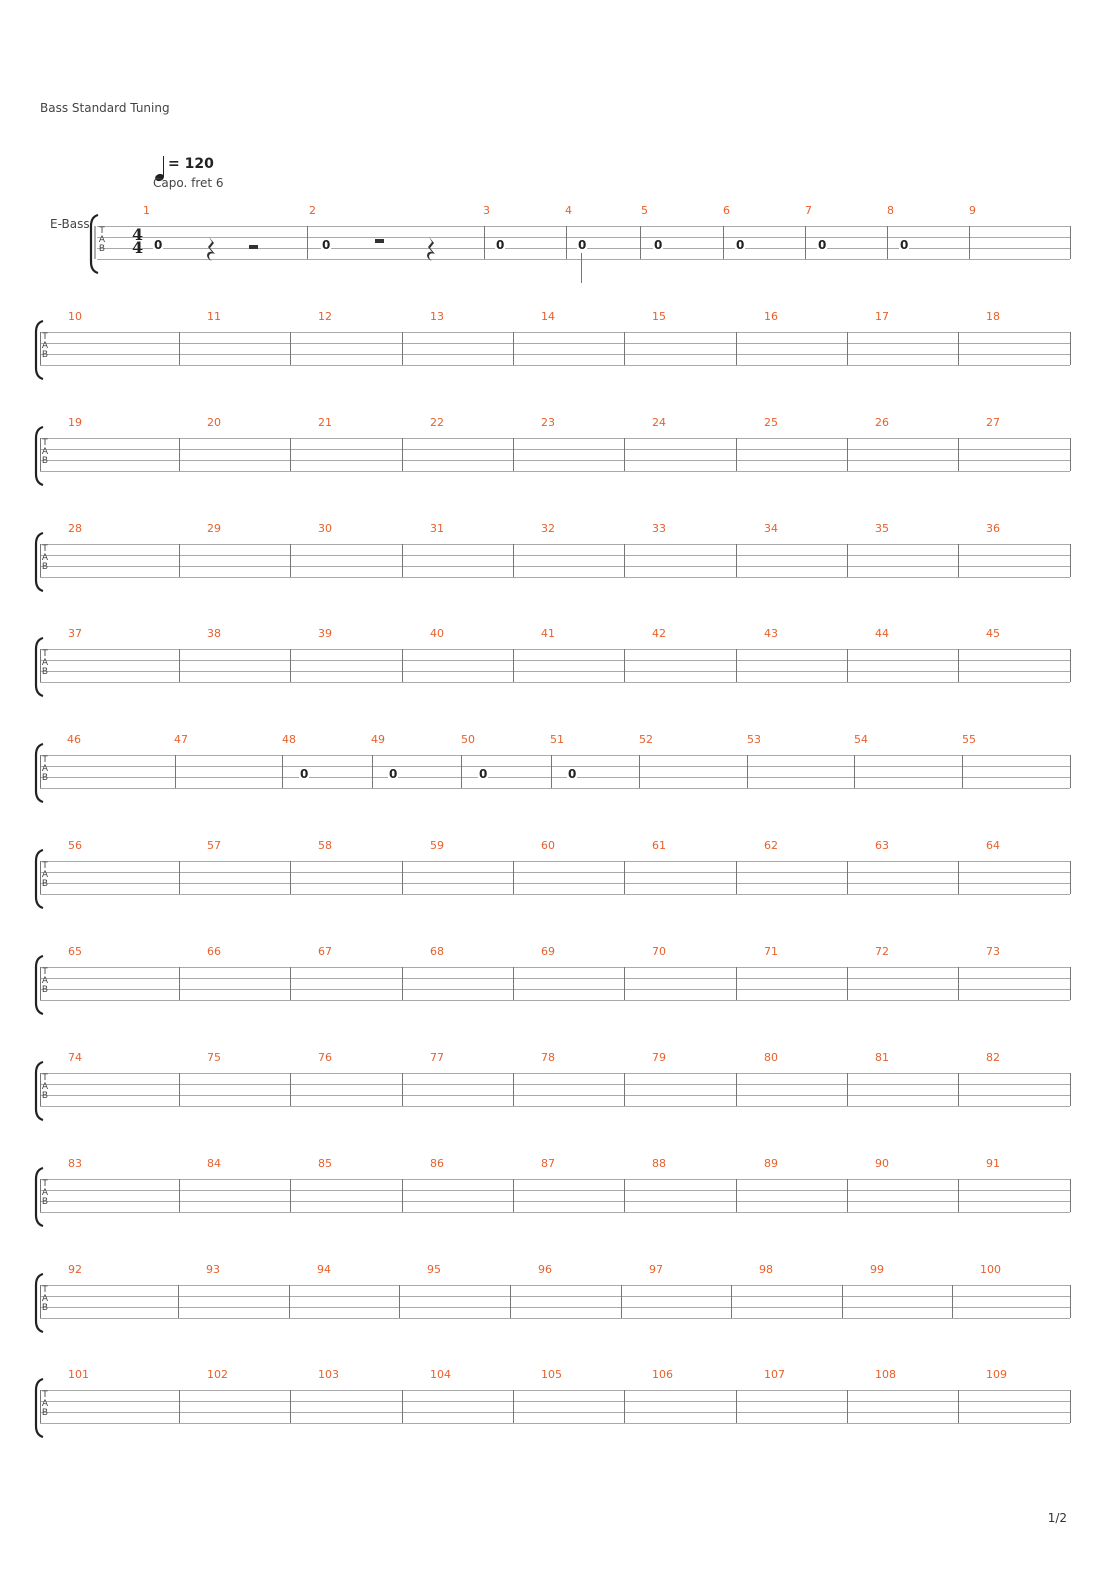  I want to click on measure-number: 58, so click(325, 845).